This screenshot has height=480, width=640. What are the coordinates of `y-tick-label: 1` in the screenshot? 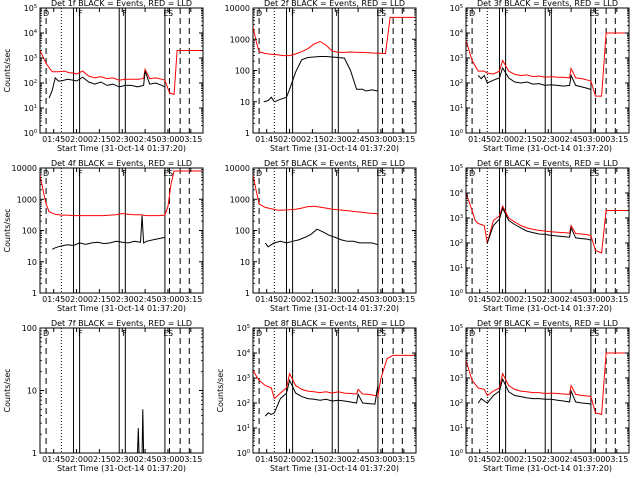 It's located at (34, 453).